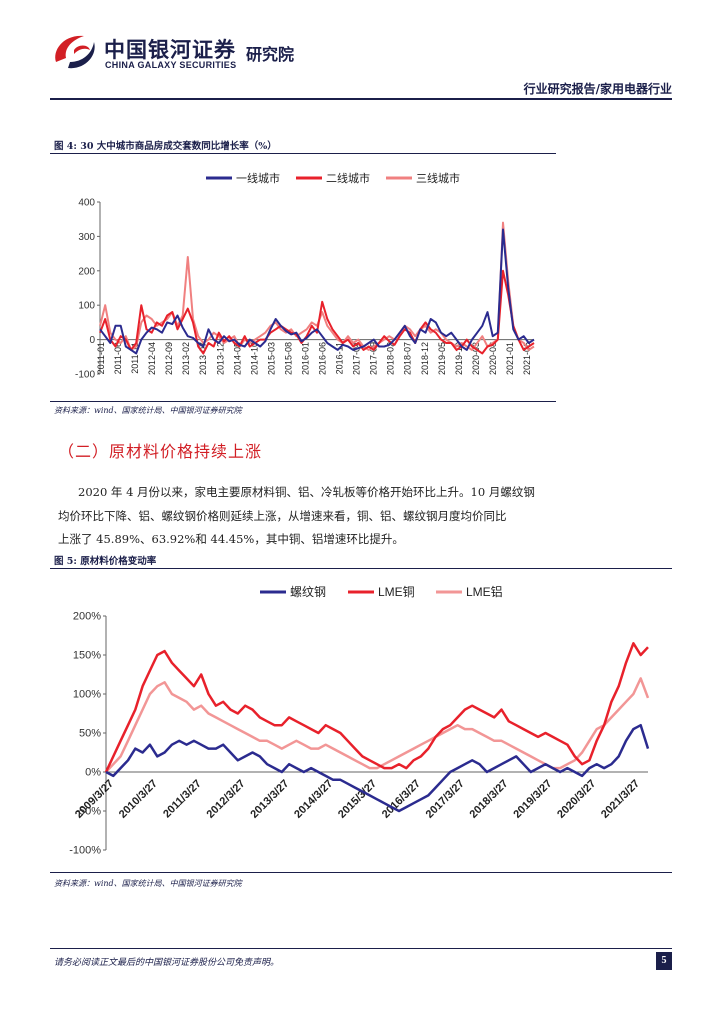 This screenshot has width=724, height=1024. Describe the element at coordinates (231, 539) in the screenshot. I see `paragraph-line: 上涨了 45.89%、63.92%和 44.45%，其中铜、铝增速环比提升。` at that location.